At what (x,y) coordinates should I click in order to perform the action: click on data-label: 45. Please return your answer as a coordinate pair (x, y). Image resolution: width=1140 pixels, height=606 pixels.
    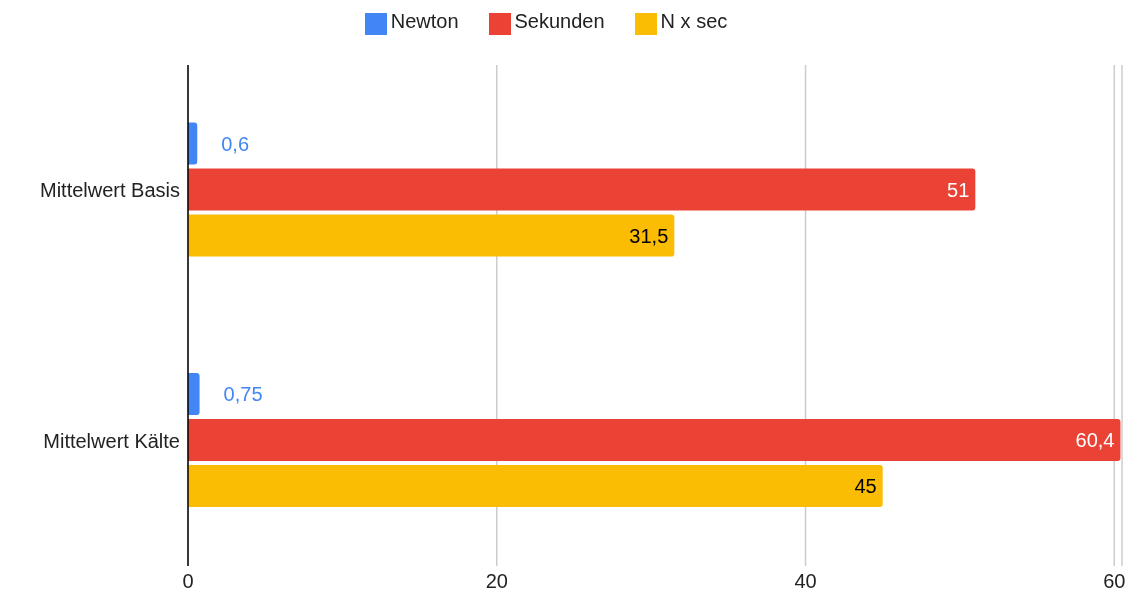
    Looking at the image, I should click on (865, 486).